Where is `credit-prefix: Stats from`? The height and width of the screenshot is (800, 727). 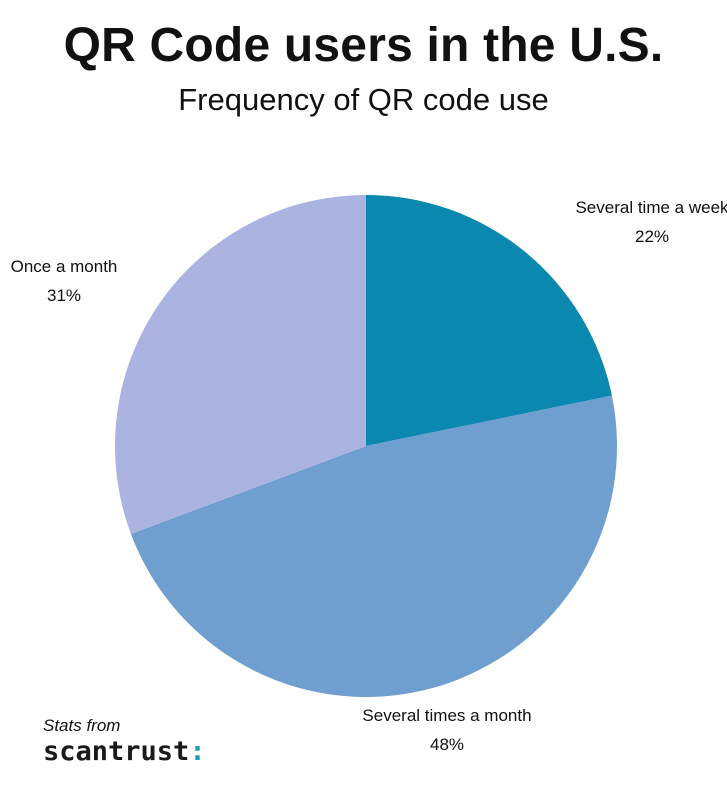 credit-prefix: Stats from is located at coordinates (82, 725).